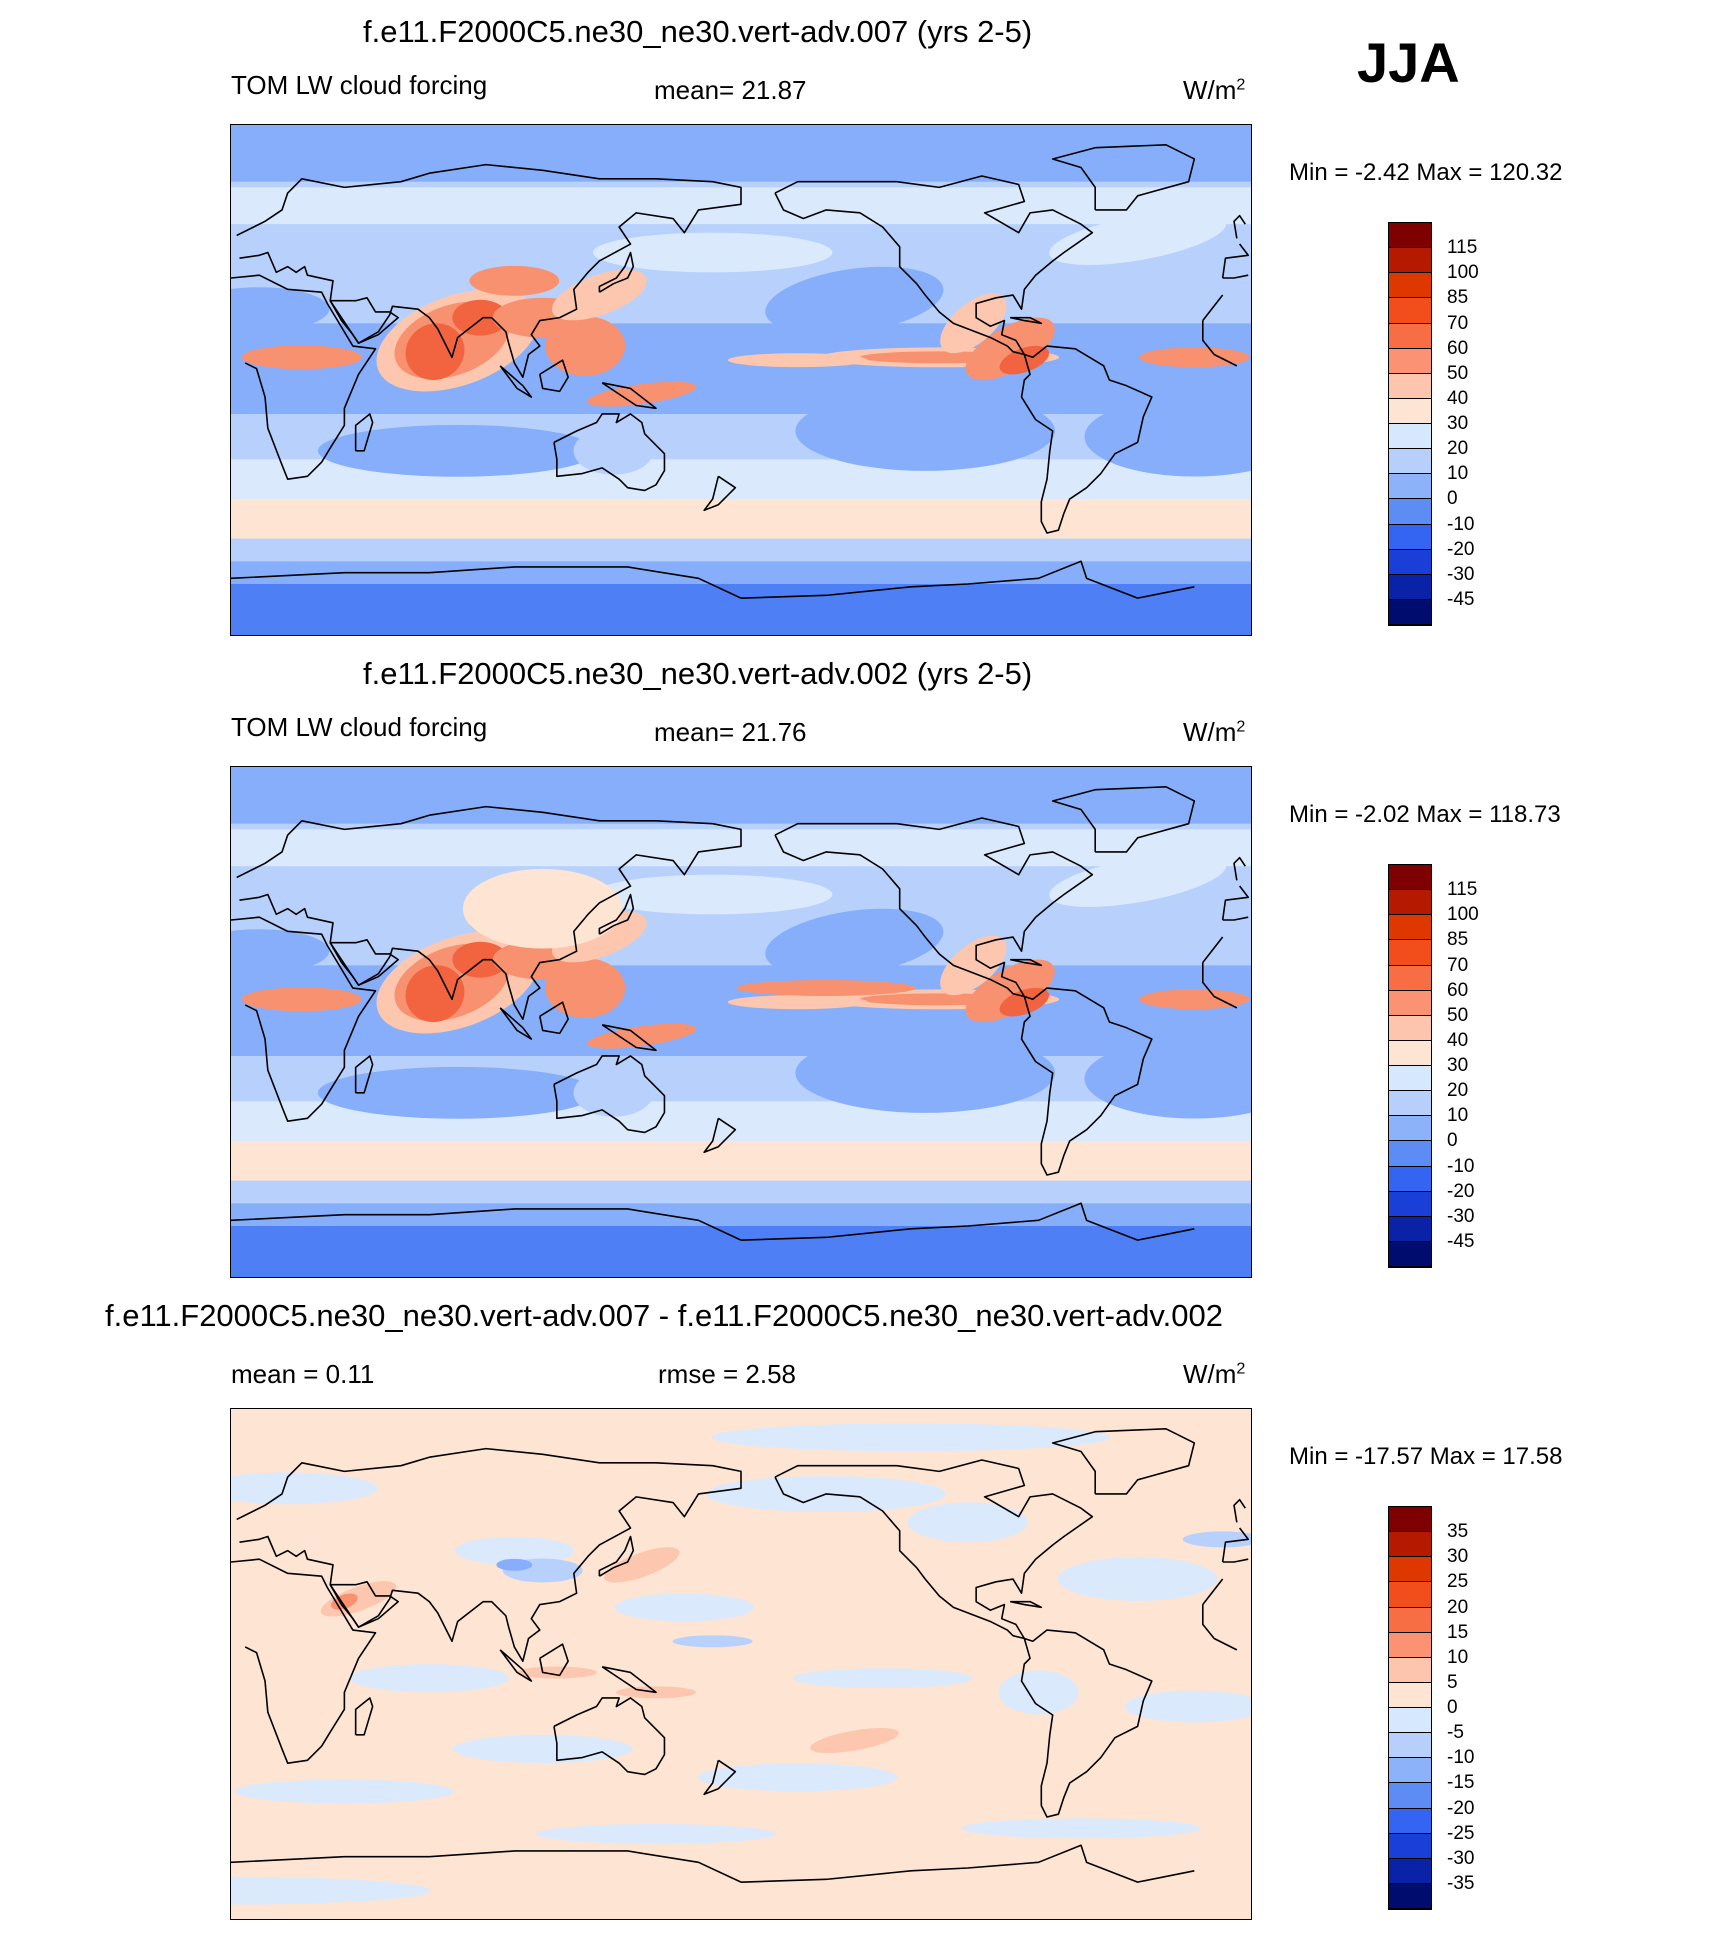  I want to click on colorbar-tick-label: -15, so click(1461, 1783).